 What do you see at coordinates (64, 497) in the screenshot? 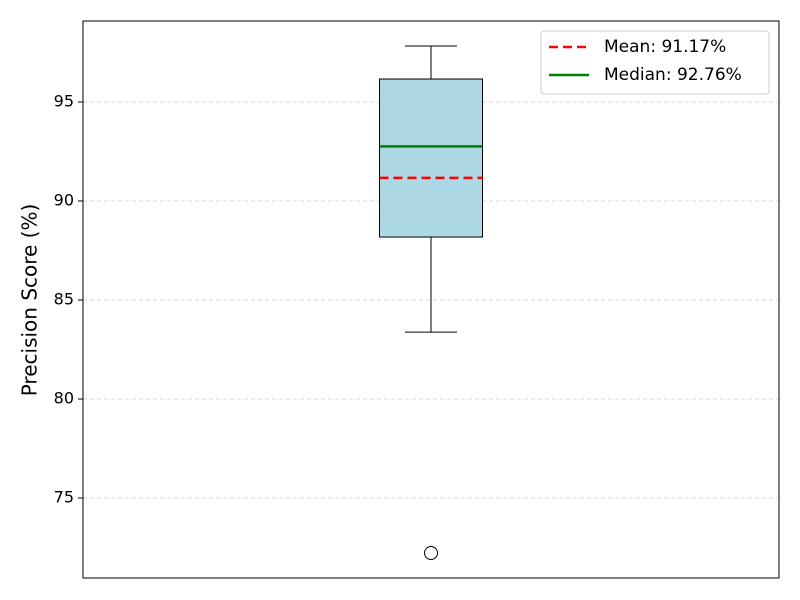
I see `y-tick-label: 75` at bounding box center [64, 497].